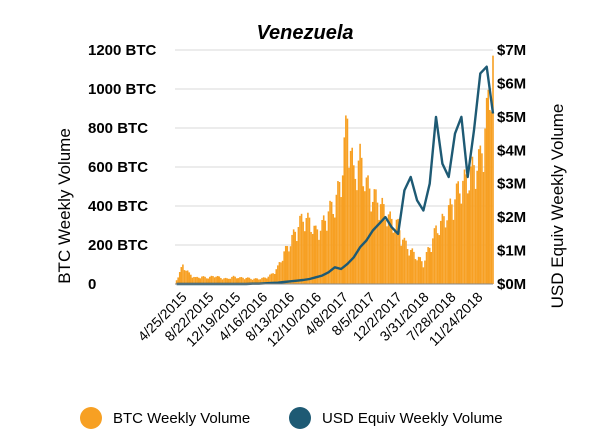  I want to click on legend-btc-label: BTC Weekly Volume, so click(181, 418).